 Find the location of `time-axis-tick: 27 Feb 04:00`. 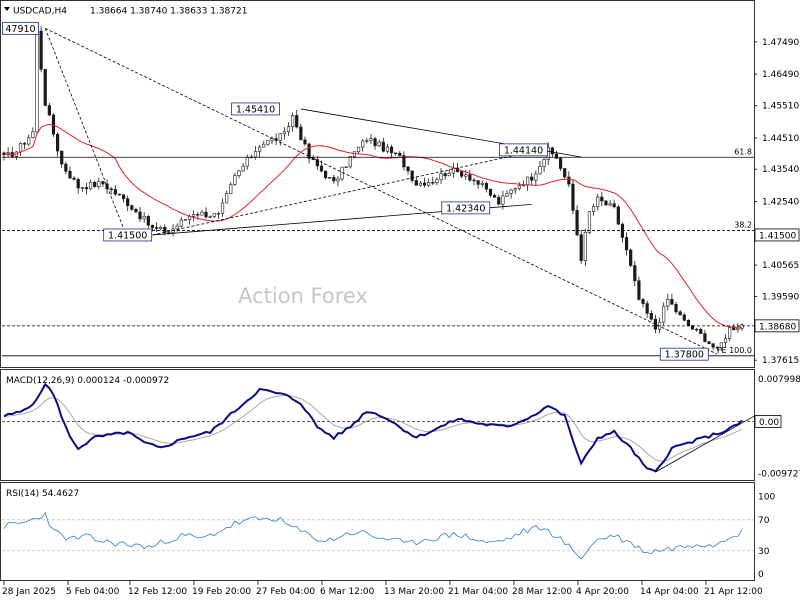

time-axis-tick: 27 Feb 04:00 is located at coordinates (285, 592).